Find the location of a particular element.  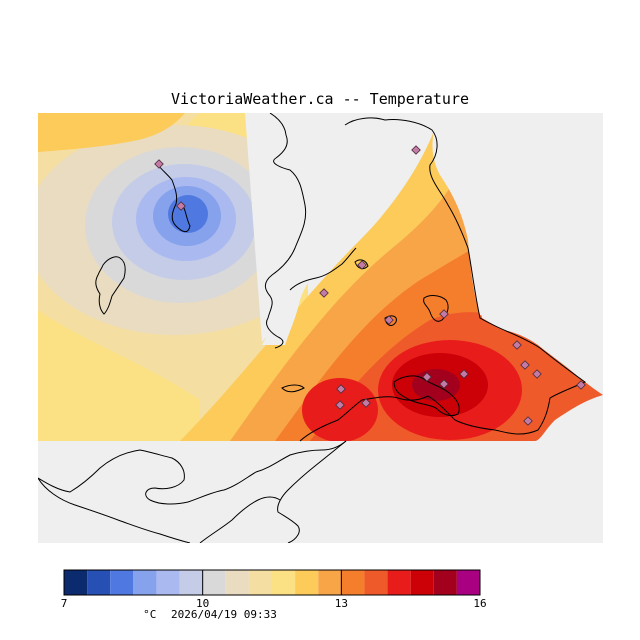

legend-caption: °C 2026/04/19 09:33 is located at coordinates (210, 614).